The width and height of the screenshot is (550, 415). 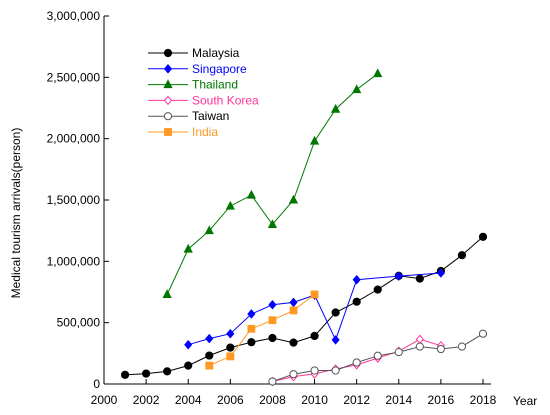 I want to click on legend-label: Singapore, so click(x=219, y=69).